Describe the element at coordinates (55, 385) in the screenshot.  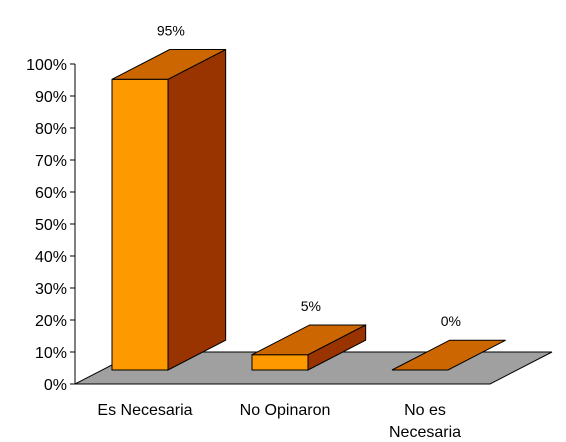
I see `y-tick-label: 0%` at that location.